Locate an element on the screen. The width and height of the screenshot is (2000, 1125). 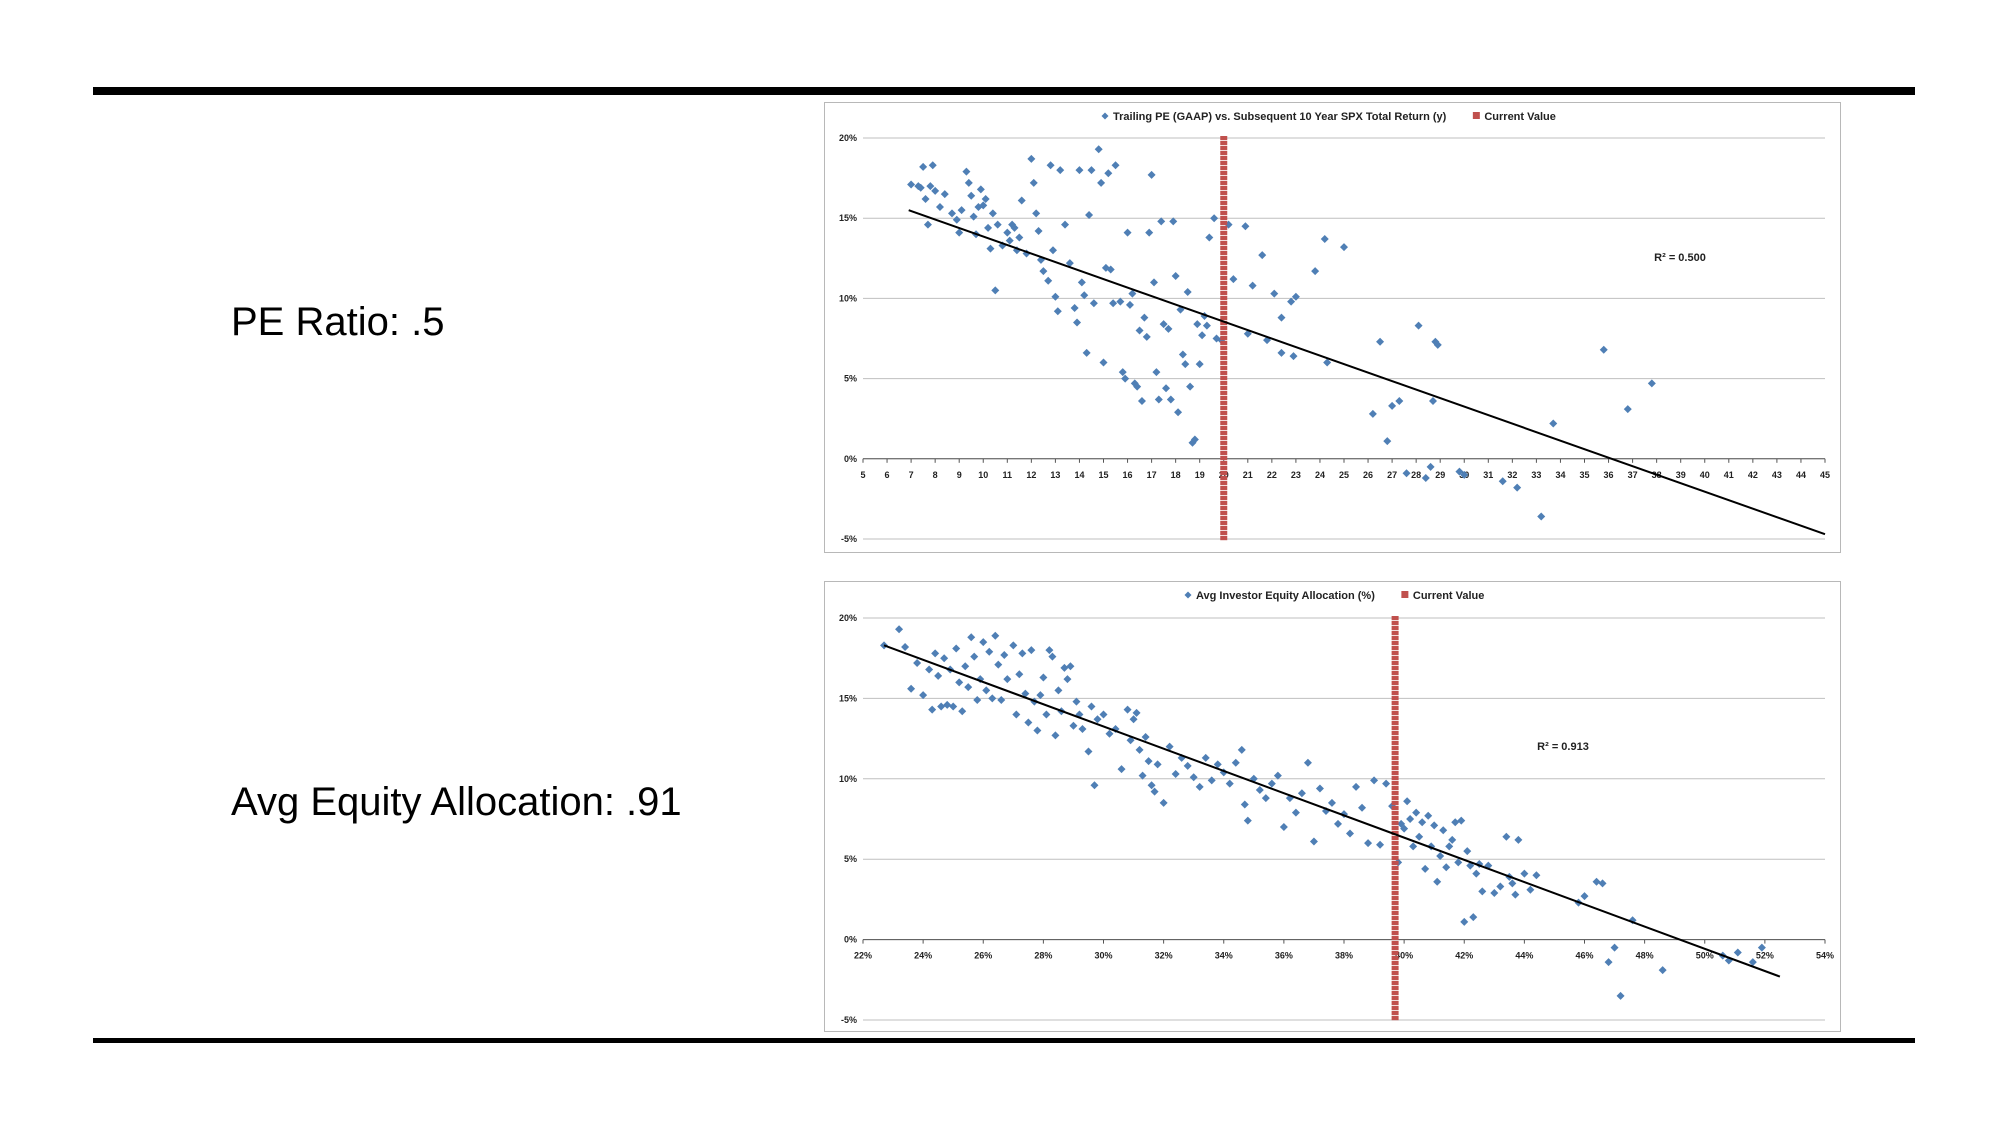
x-tick-label: 31 is located at coordinates (1488, 475).